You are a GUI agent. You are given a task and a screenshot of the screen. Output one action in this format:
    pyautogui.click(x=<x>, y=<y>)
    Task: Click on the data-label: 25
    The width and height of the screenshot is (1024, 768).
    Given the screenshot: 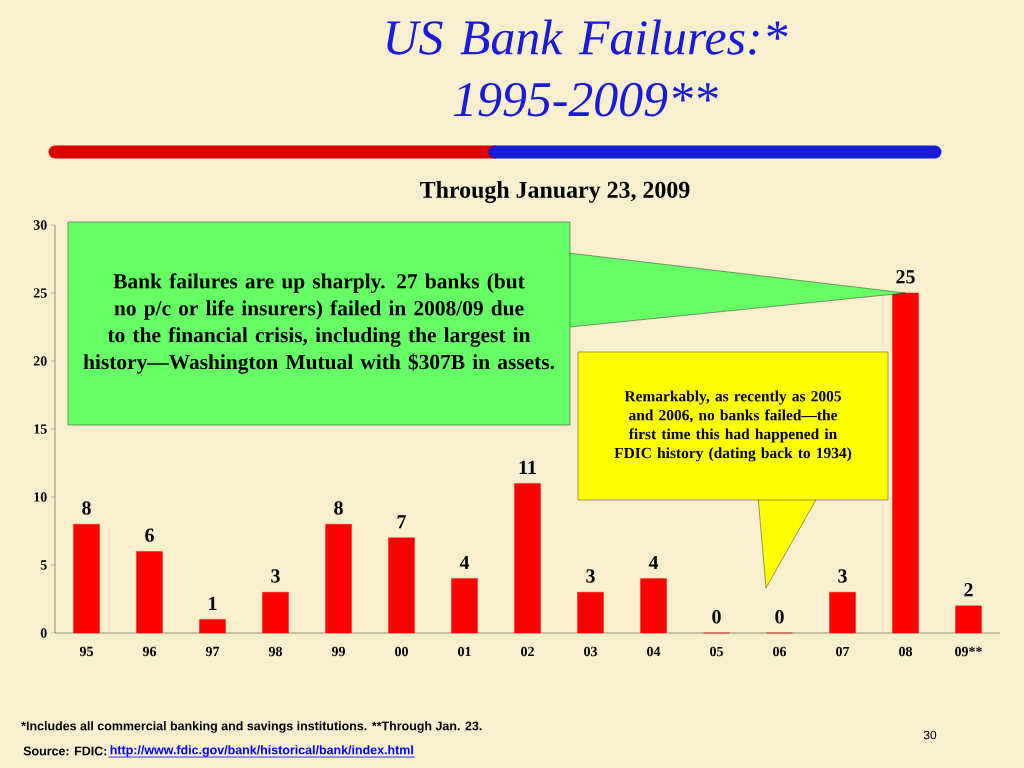 What is the action you would take?
    pyautogui.click(x=905, y=277)
    